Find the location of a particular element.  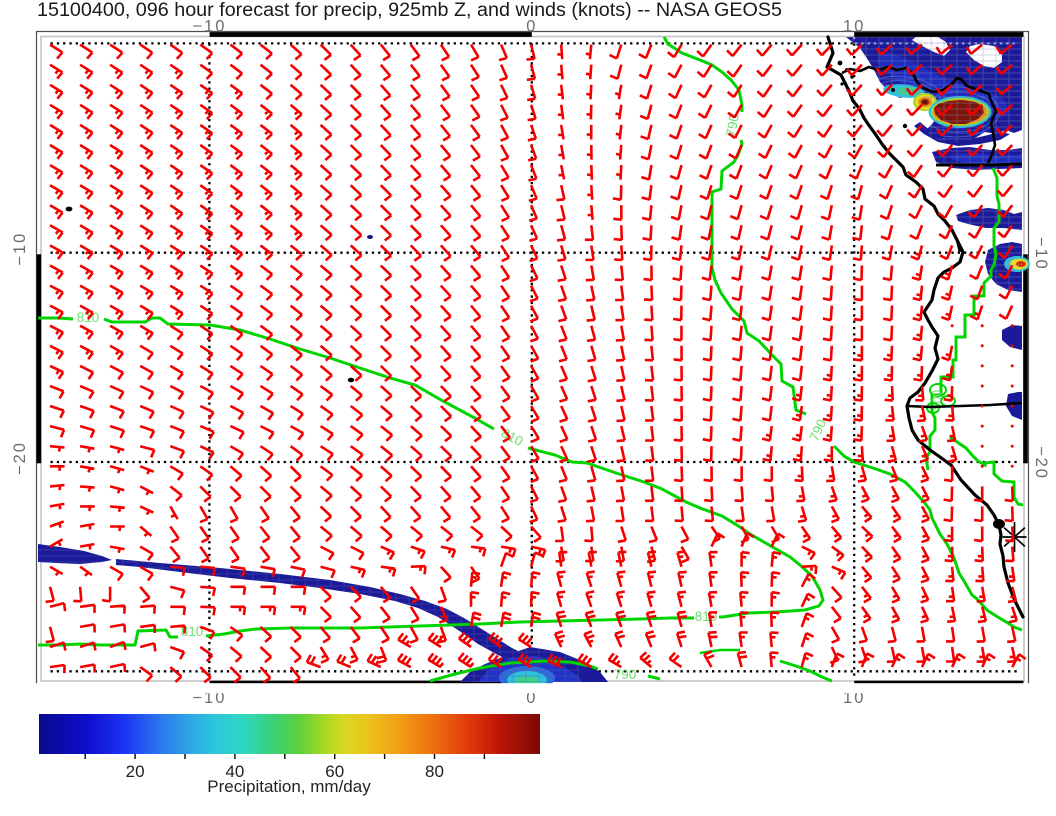

svg-text: 20 is located at coordinates (135, 771).